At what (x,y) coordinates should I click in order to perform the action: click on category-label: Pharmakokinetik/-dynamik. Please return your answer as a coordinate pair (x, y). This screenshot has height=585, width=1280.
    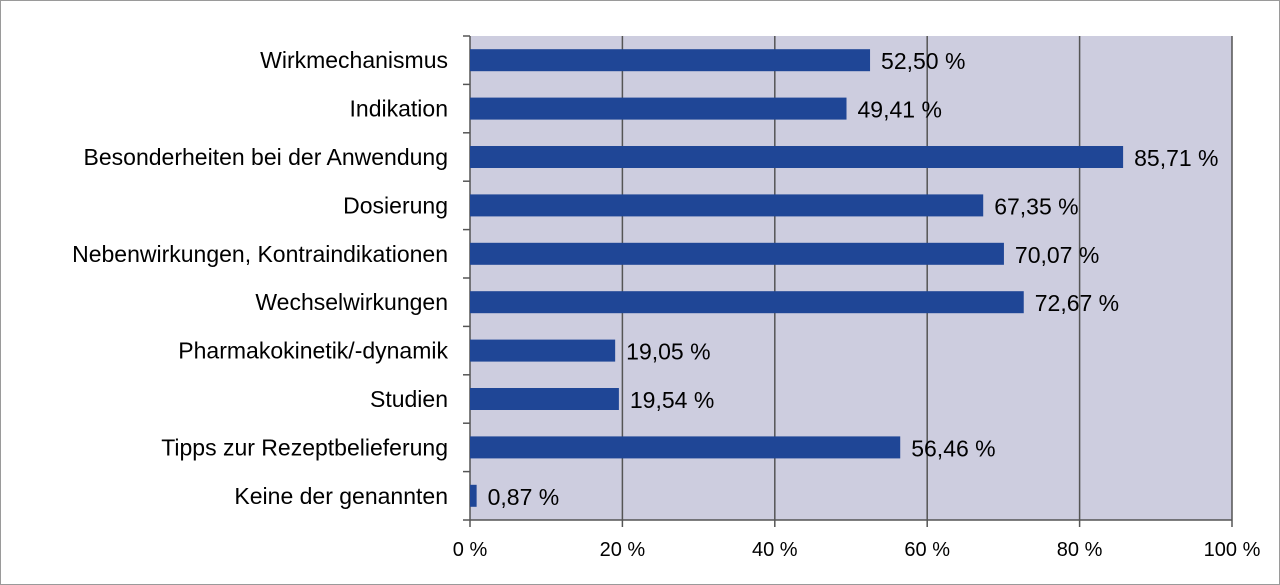
    Looking at the image, I should click on (313, 351).